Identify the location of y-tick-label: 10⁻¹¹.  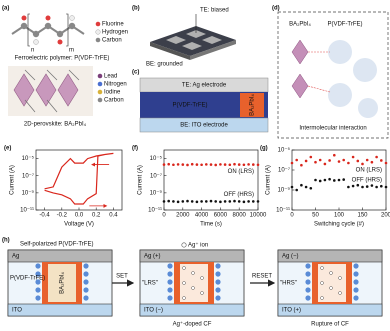
(155, 211).